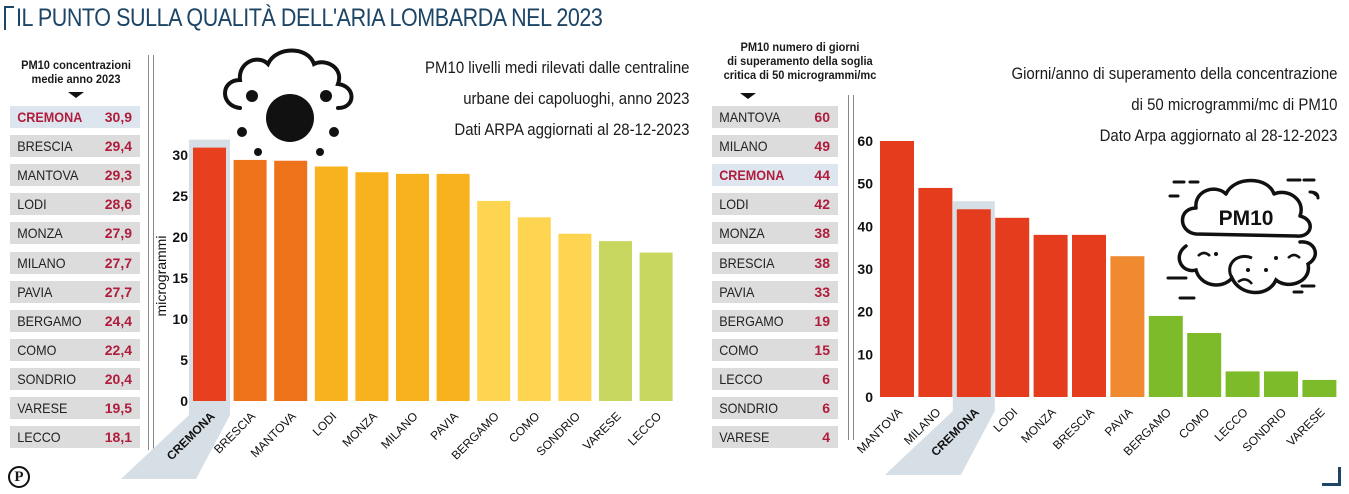 Image resolution: width=1349 pixels, height=494 pixels. Describe the element at coordinates (118, 349) in the screenshot. I see `city-value: 22,4` at that location.